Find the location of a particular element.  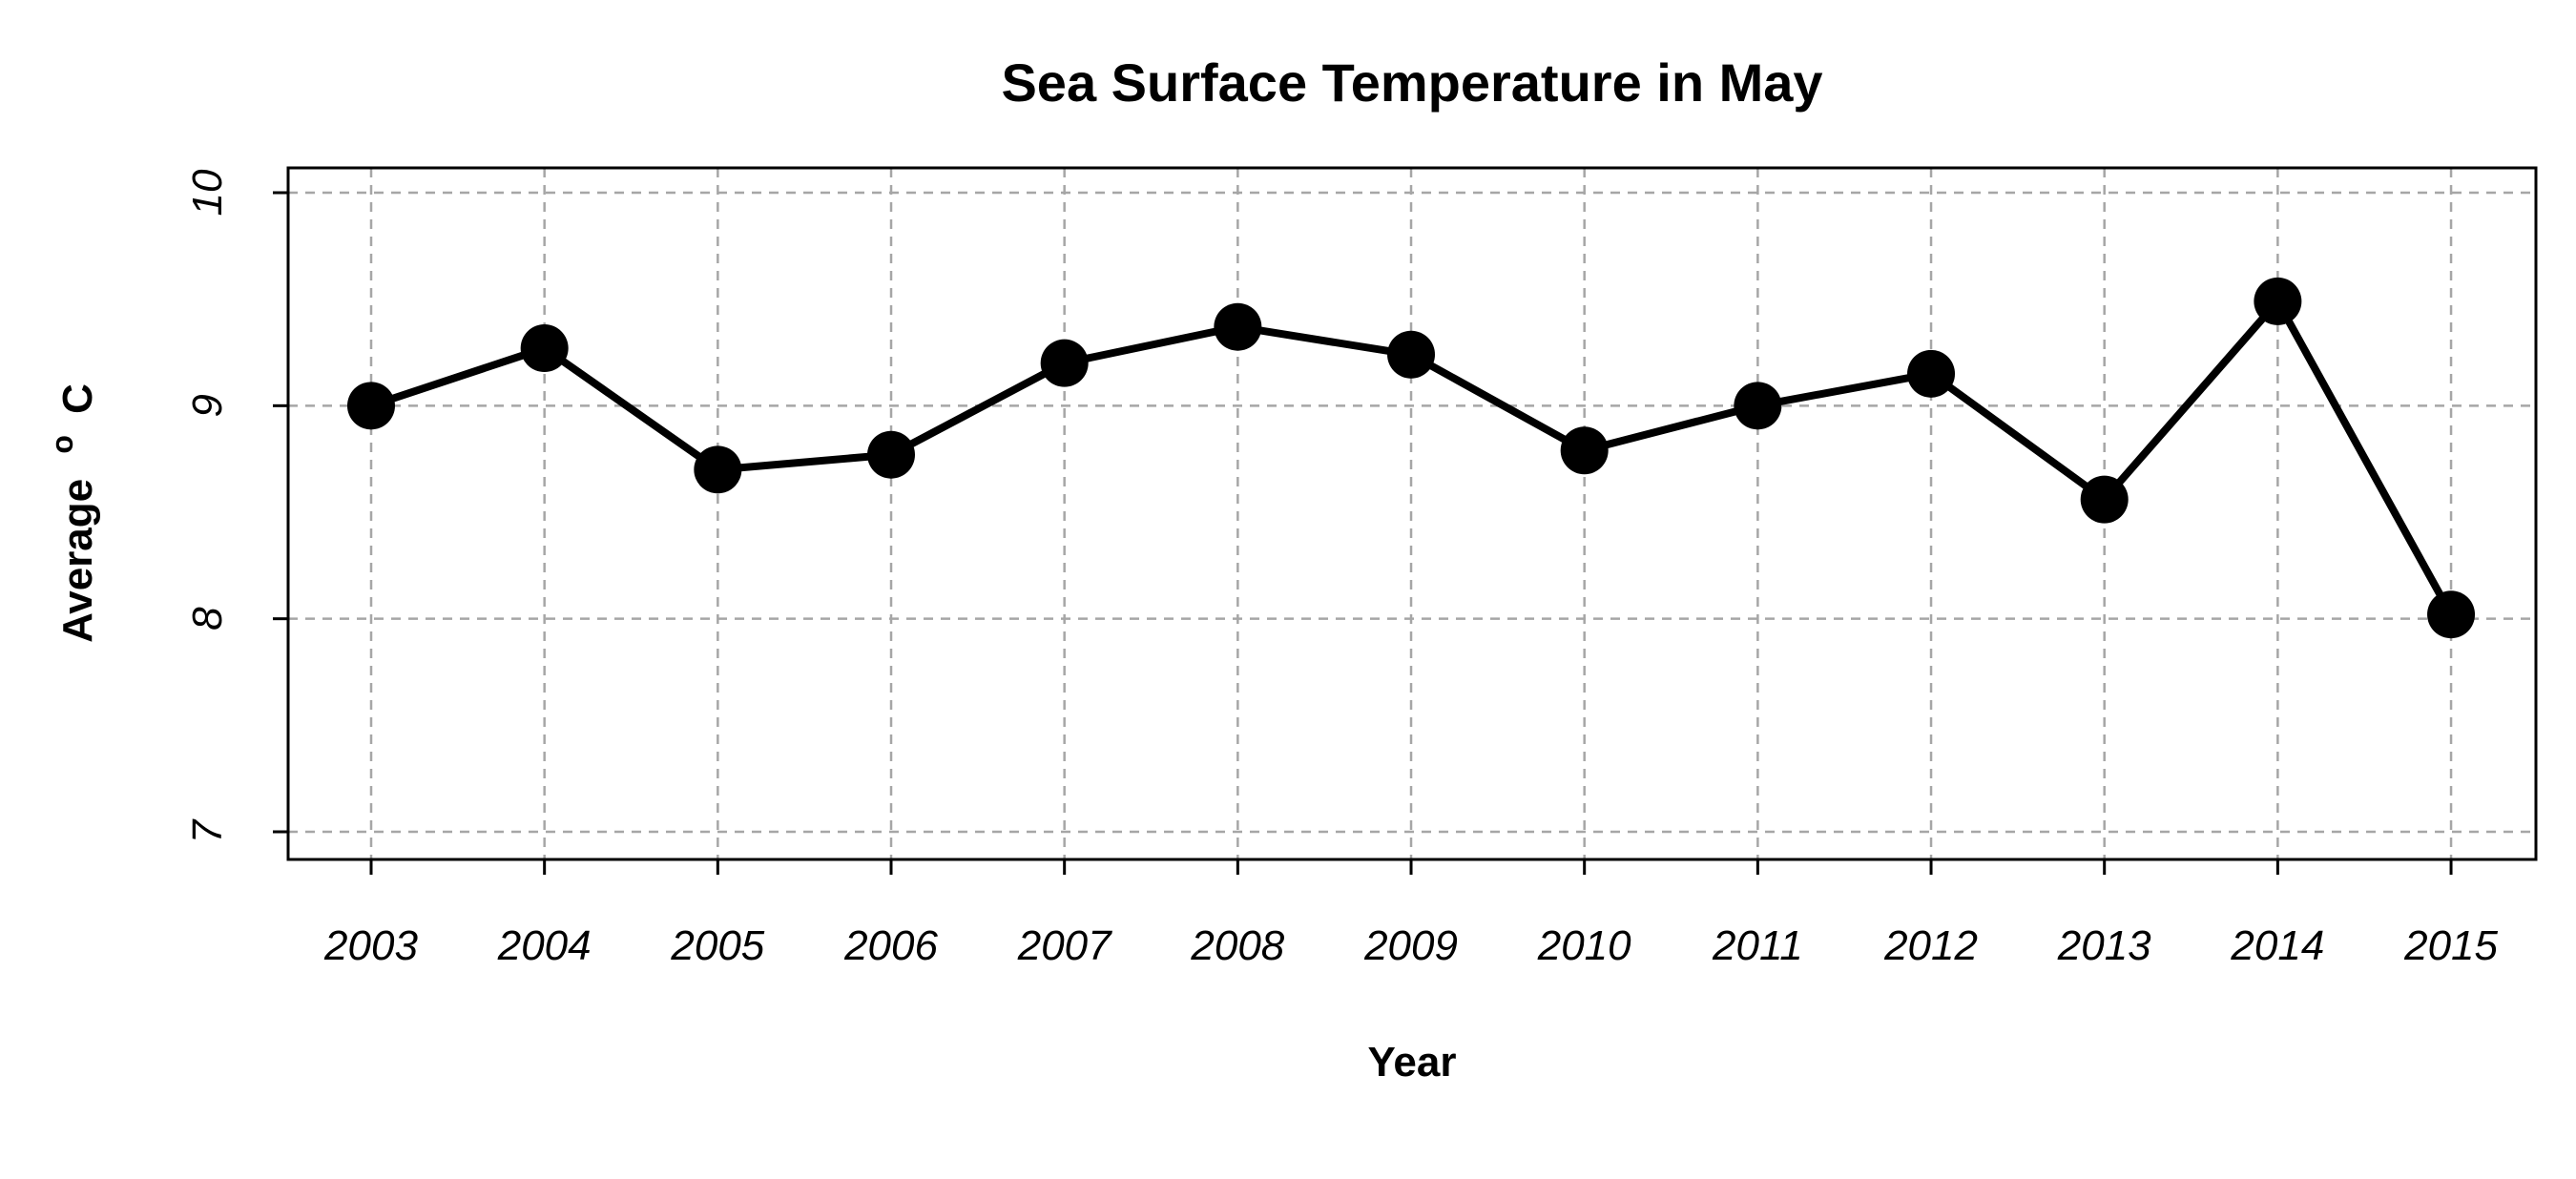

data-point-2003 is located at coordinates (371, 406).